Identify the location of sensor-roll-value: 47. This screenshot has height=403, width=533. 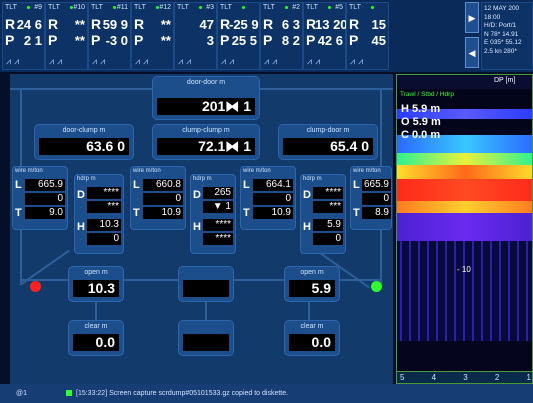
(206, 24).